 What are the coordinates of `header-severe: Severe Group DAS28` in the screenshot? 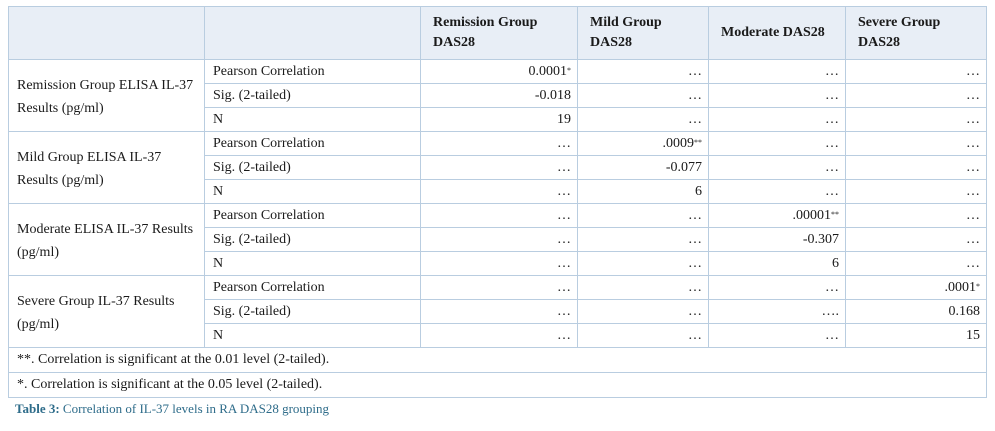 It's located at (916, 33).